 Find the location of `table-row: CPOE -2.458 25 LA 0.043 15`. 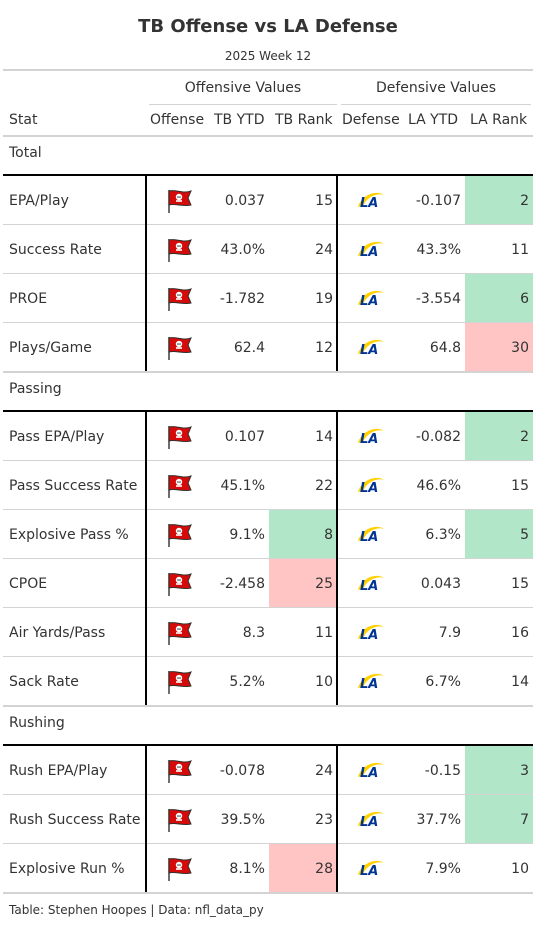

table-row: CPOE -2.458 25 LA 0.043 15 is located at coordinates (268, 583).